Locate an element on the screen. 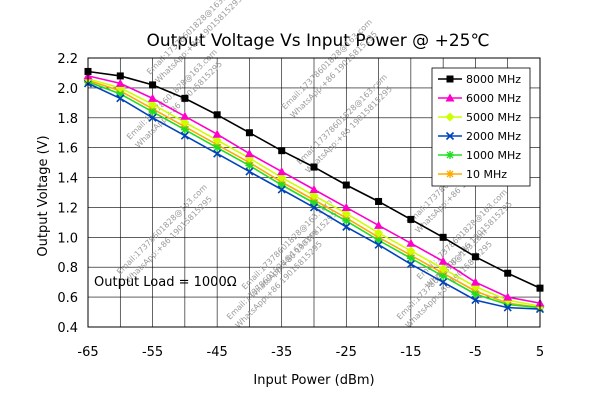  watermark-text: WhatsApp:+86 19015815295 is located at coordinates (349, 129).